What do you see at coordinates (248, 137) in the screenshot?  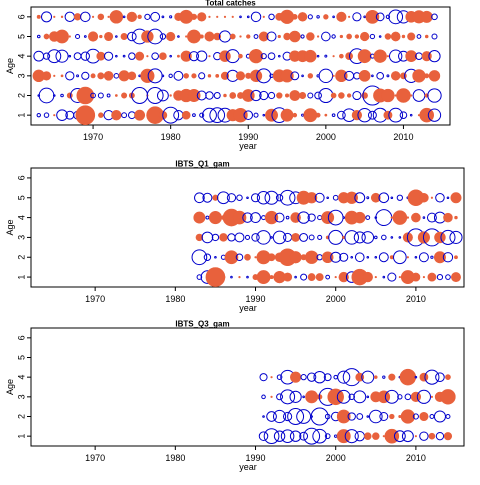 I see `x-tick-label: 1990` at bounding box center [248, 137].